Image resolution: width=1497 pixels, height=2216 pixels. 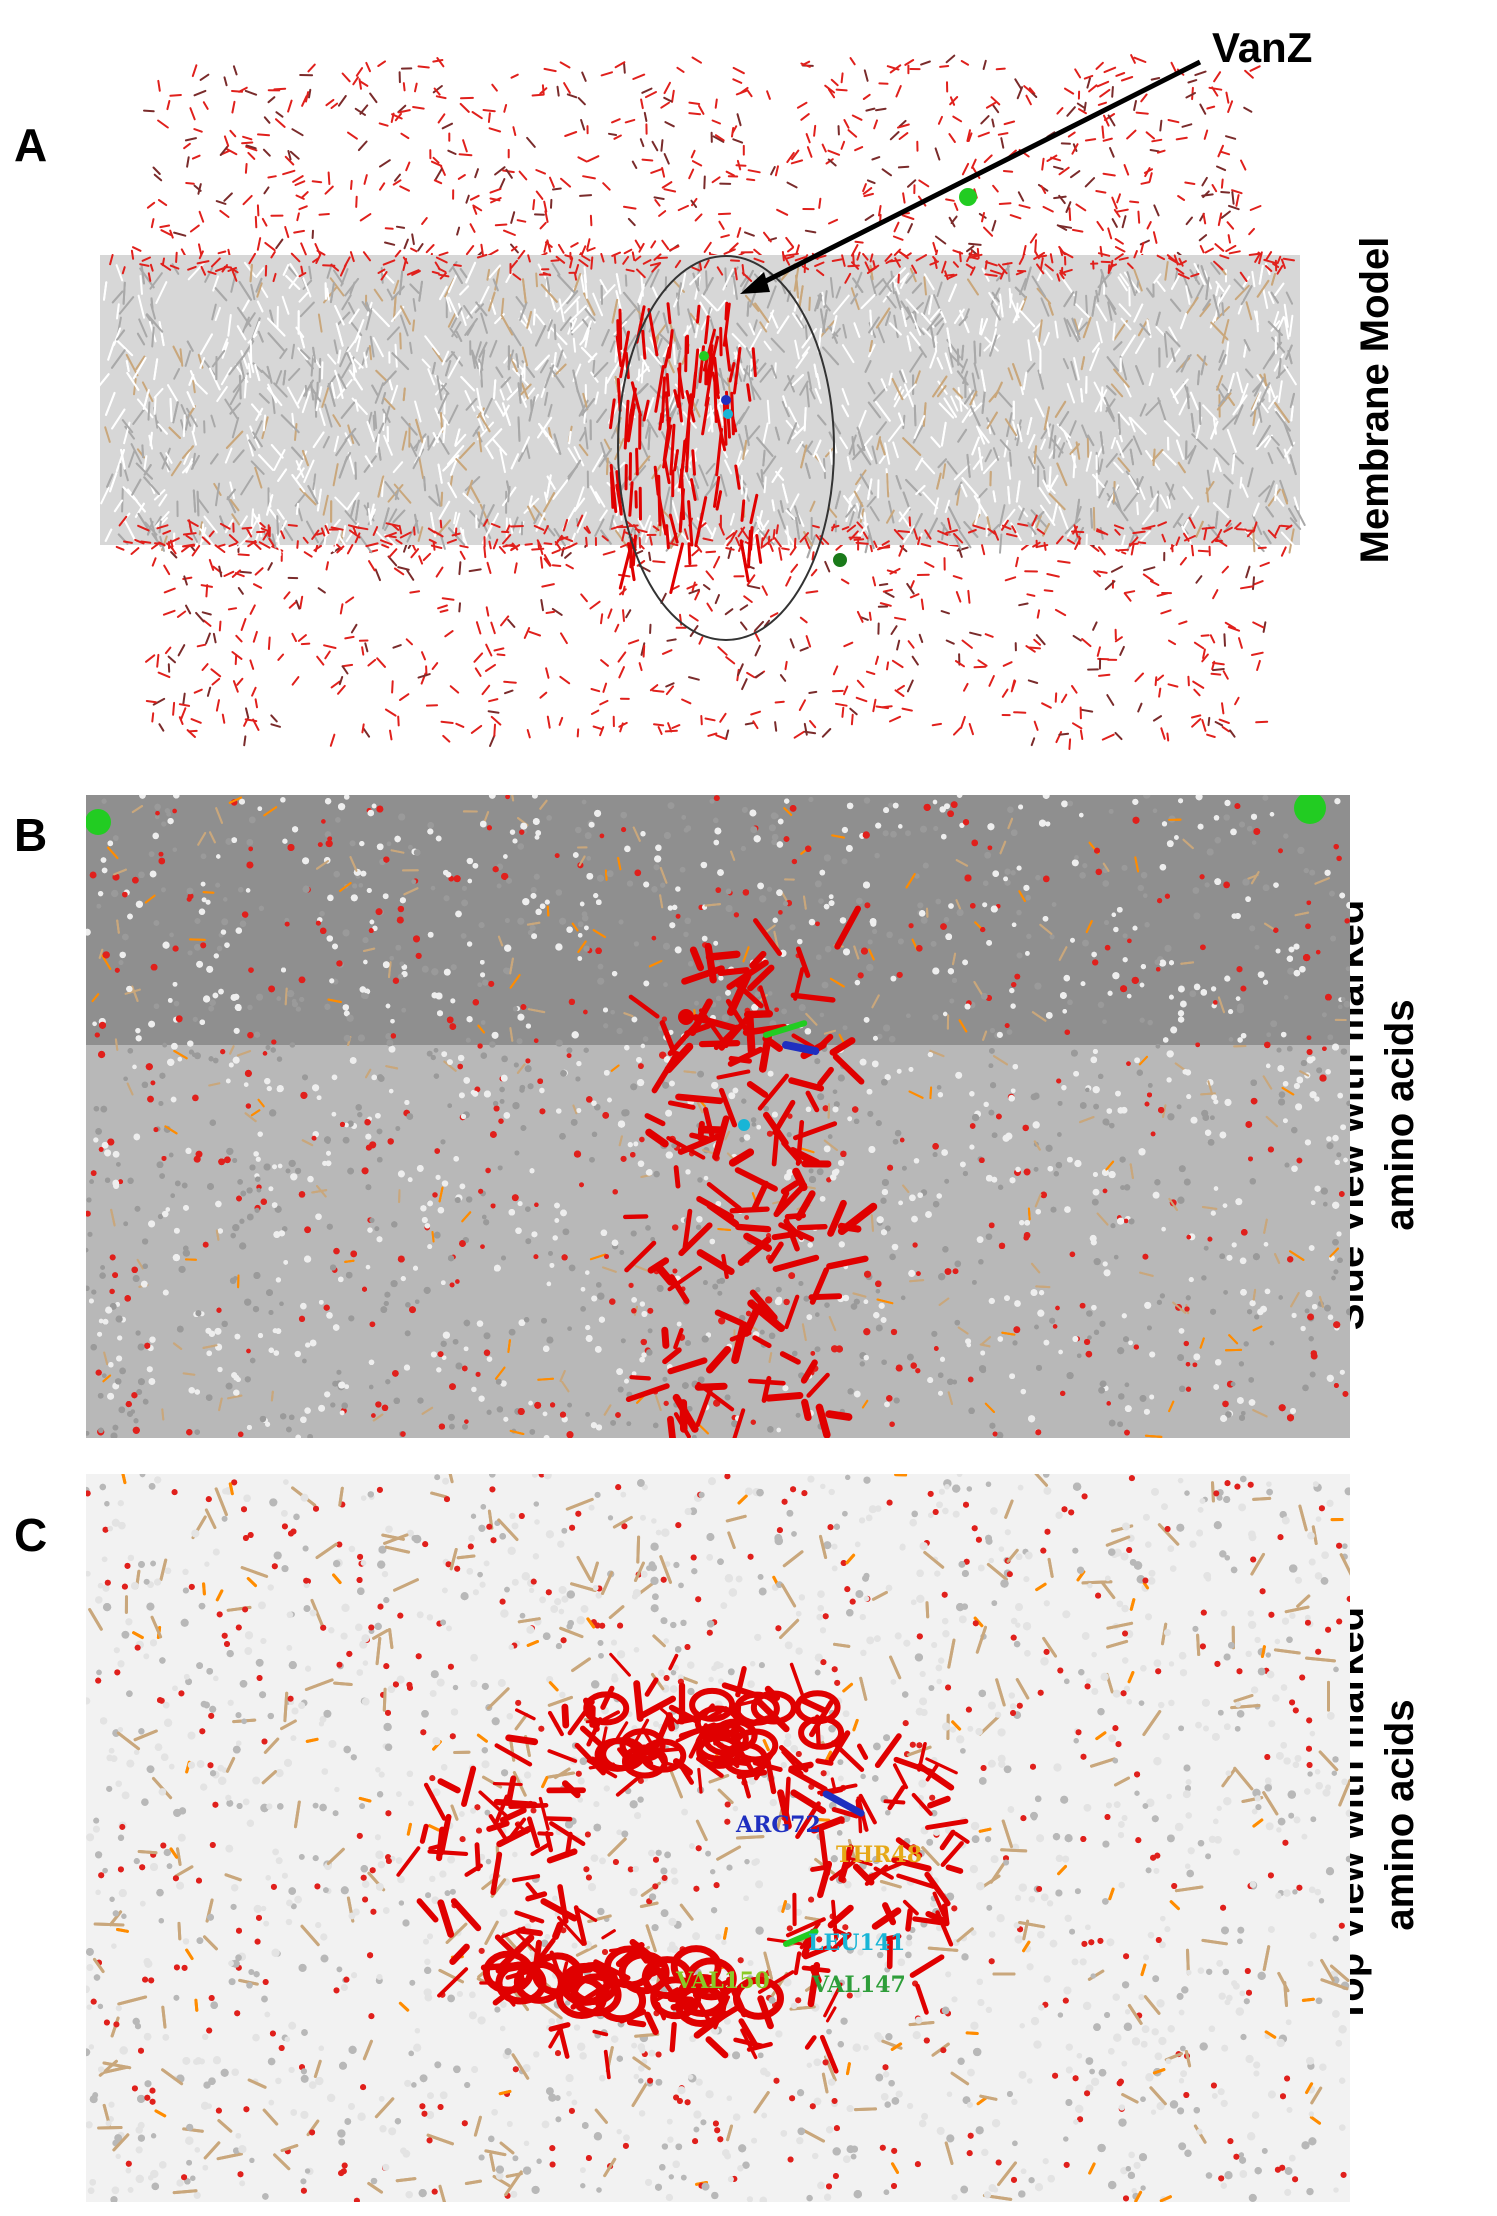 What do you see at coordinates (726, 448) in the screenshot?
I see `vanz-highlight-ellipse` at bounding box center [726, 448].